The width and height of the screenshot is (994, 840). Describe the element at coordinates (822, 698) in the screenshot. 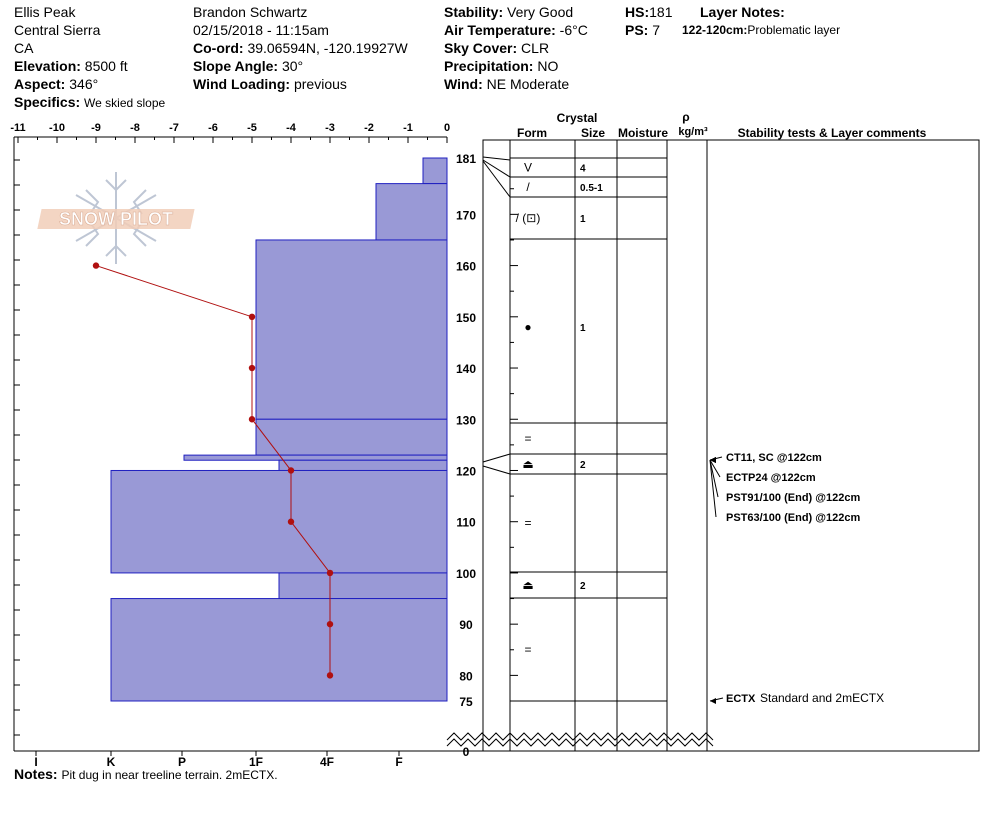

I see `test-comment: Standard and 2mECTX` at that location.